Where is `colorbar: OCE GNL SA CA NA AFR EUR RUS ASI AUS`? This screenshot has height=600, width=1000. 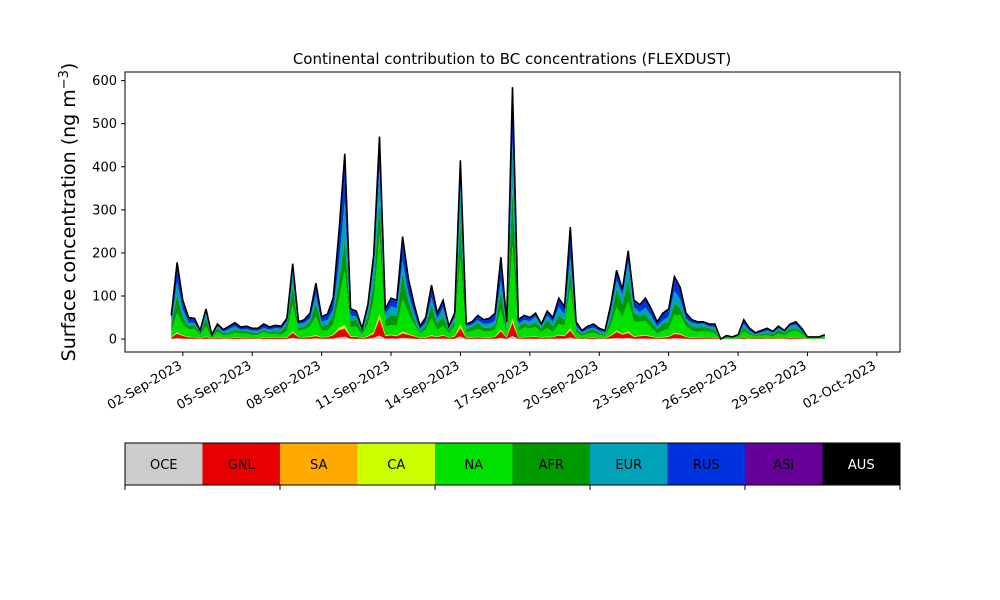 colorbar: OCE GNL SA CA NA AFR EUR RUS ASI AUS is located at coordinates (512, 466).